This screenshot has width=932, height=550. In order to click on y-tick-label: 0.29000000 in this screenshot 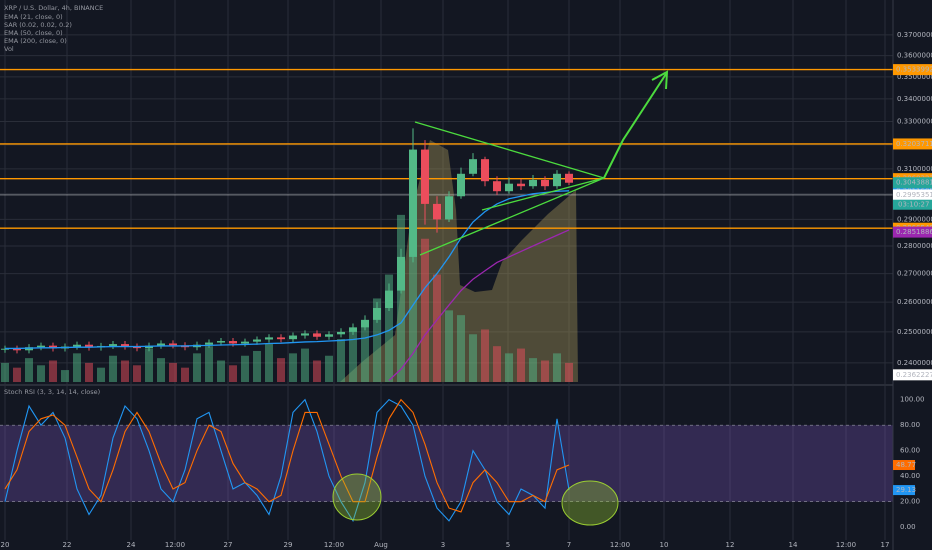, I will do `click(914, 219)`.